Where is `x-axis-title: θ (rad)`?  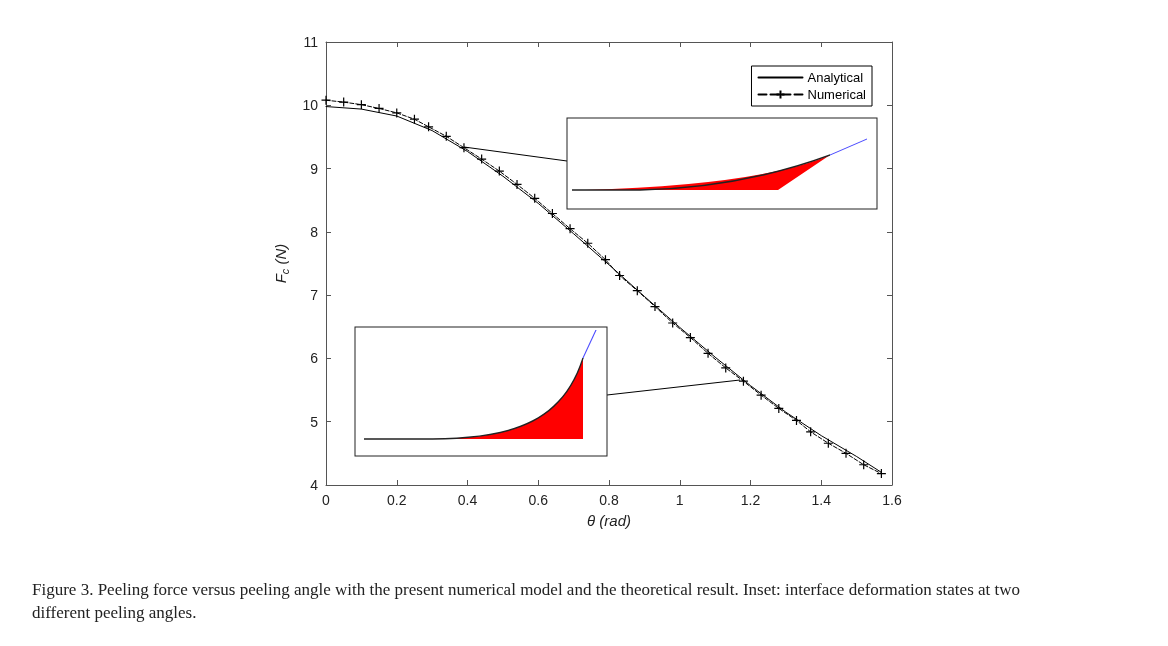
x-axis-title: θ (rad) is located at coordinates (609, 520).